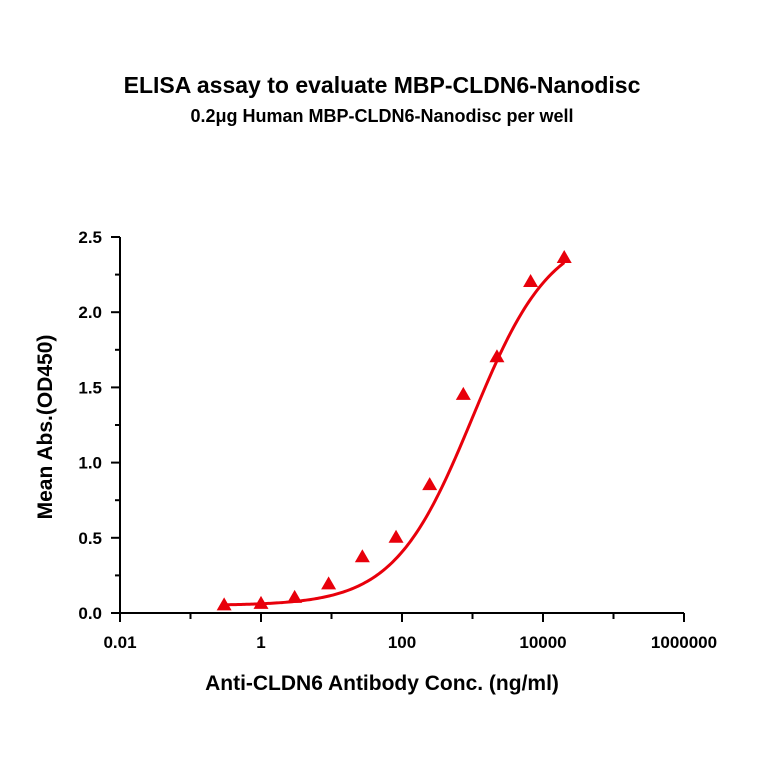  What do you see at coordinates (402, 642) in the screenshot?
I see `x-tick-label: 100` at bounding box center [402, 642].